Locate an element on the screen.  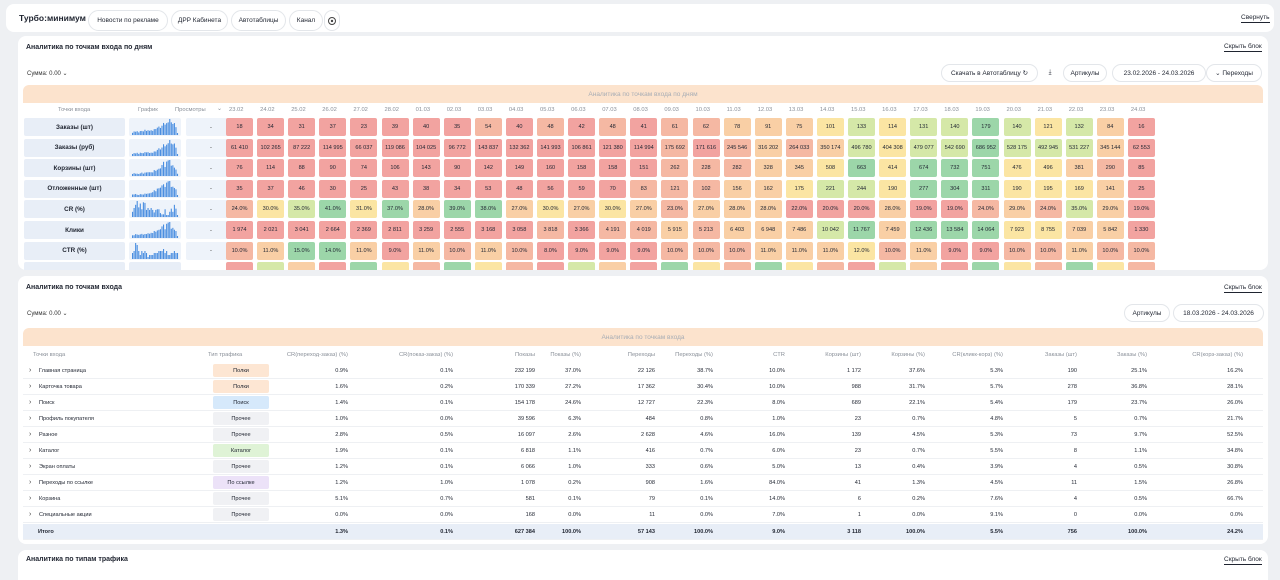
block2-articles-button: Артикулы is located at coordinates (1147, 313).